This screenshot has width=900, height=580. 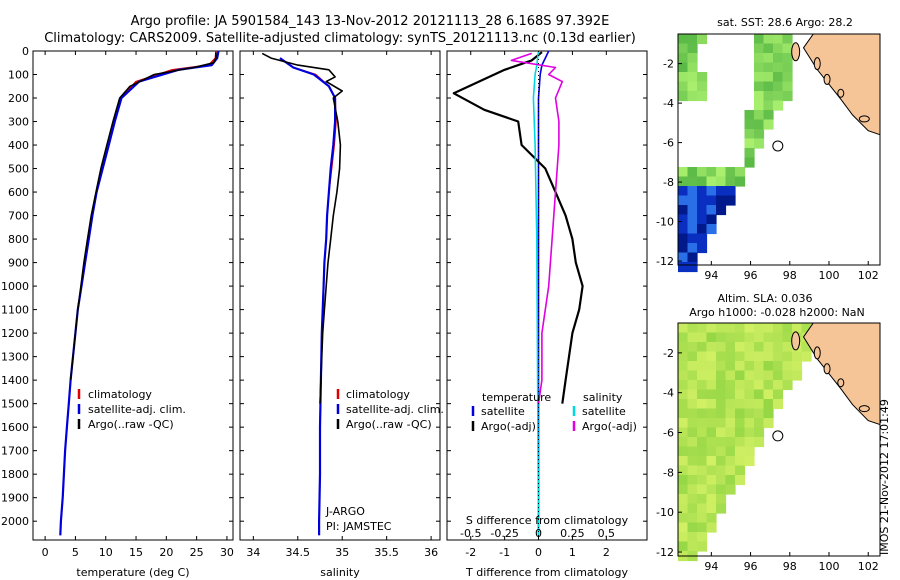 What do you see at coordinates (884, 477) in the screenshot?
I see `credit-timestamp: IMOS 21-Nov-2012 17:01:49` at bounding box center [884, 477].